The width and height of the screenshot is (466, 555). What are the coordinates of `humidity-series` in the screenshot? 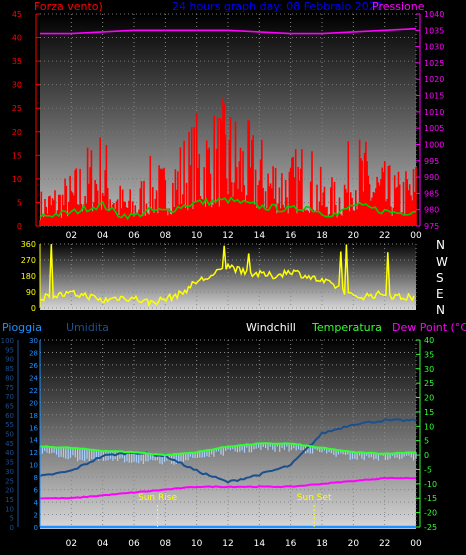 It's located at (228, 451).